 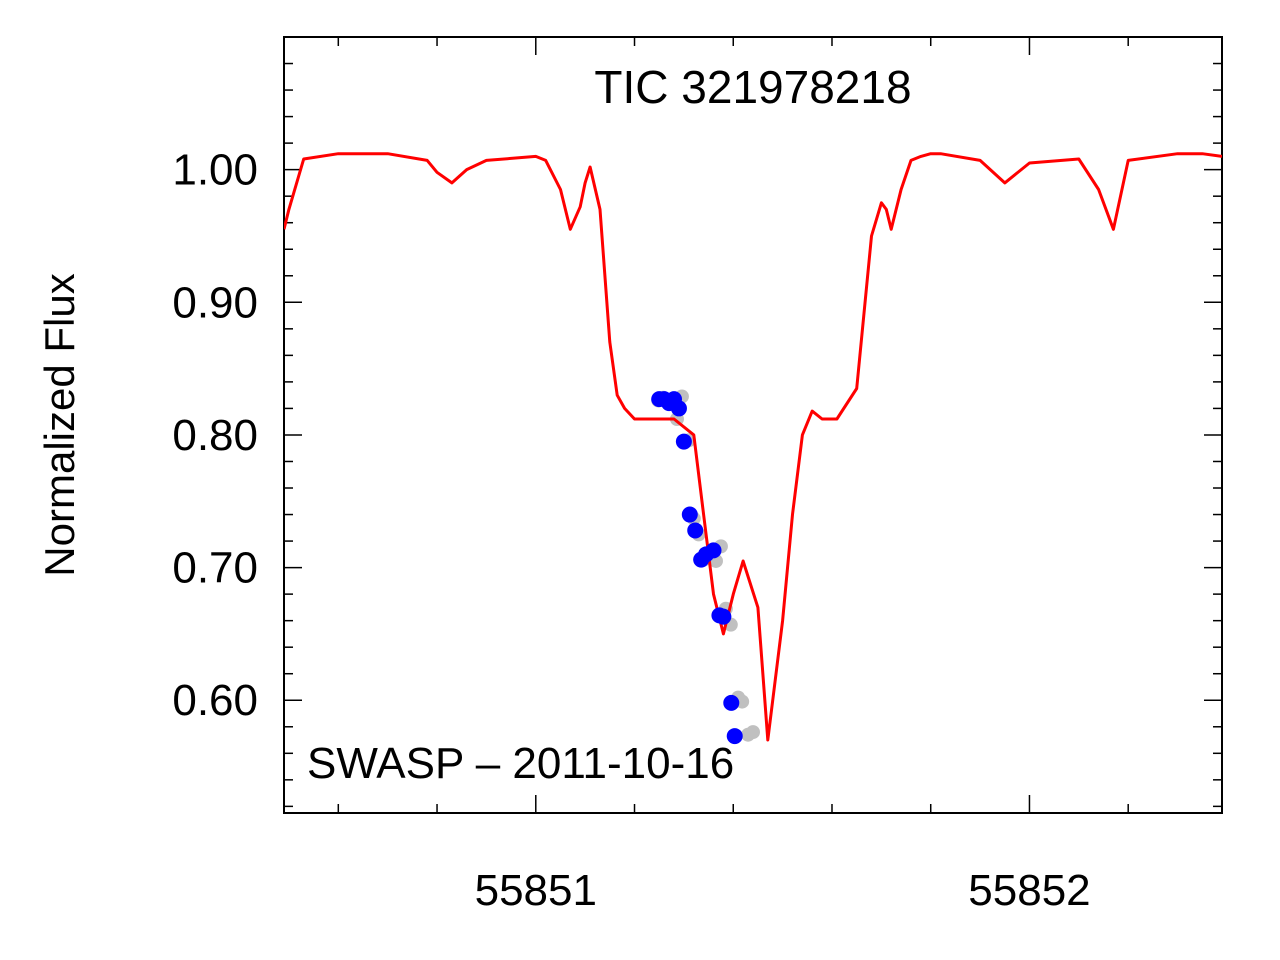 I want to click on y-tick-label: 0.90, so click(x=215, y=302).